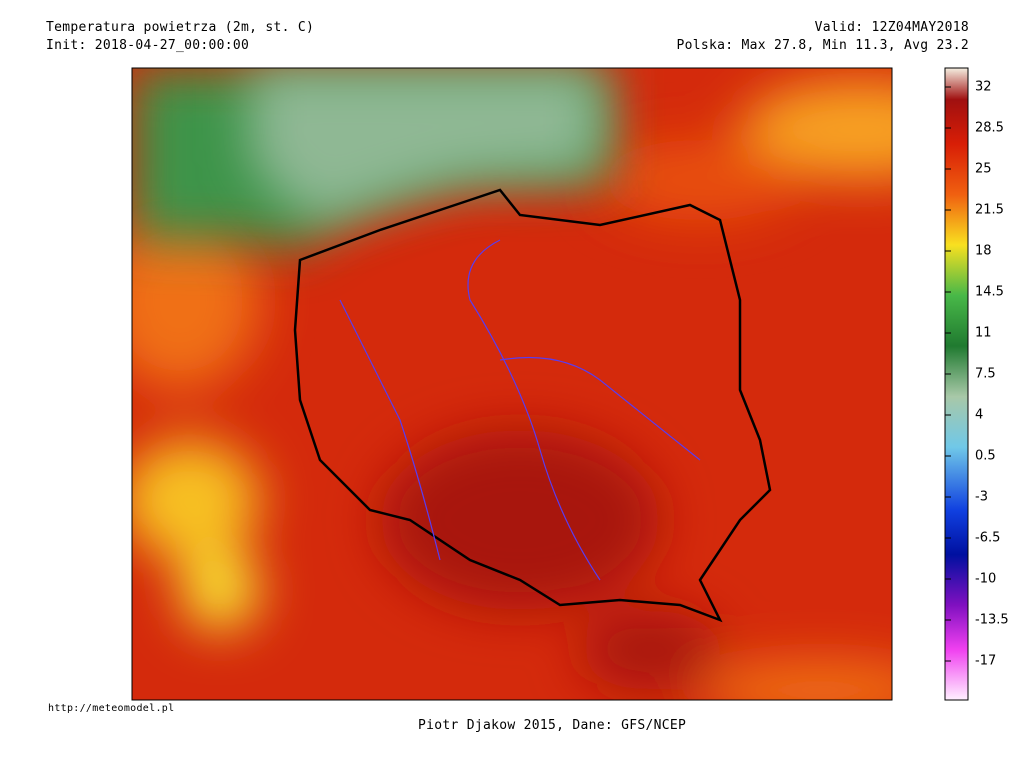  I want to click on colorbar-label: -3, so click(981, 497).